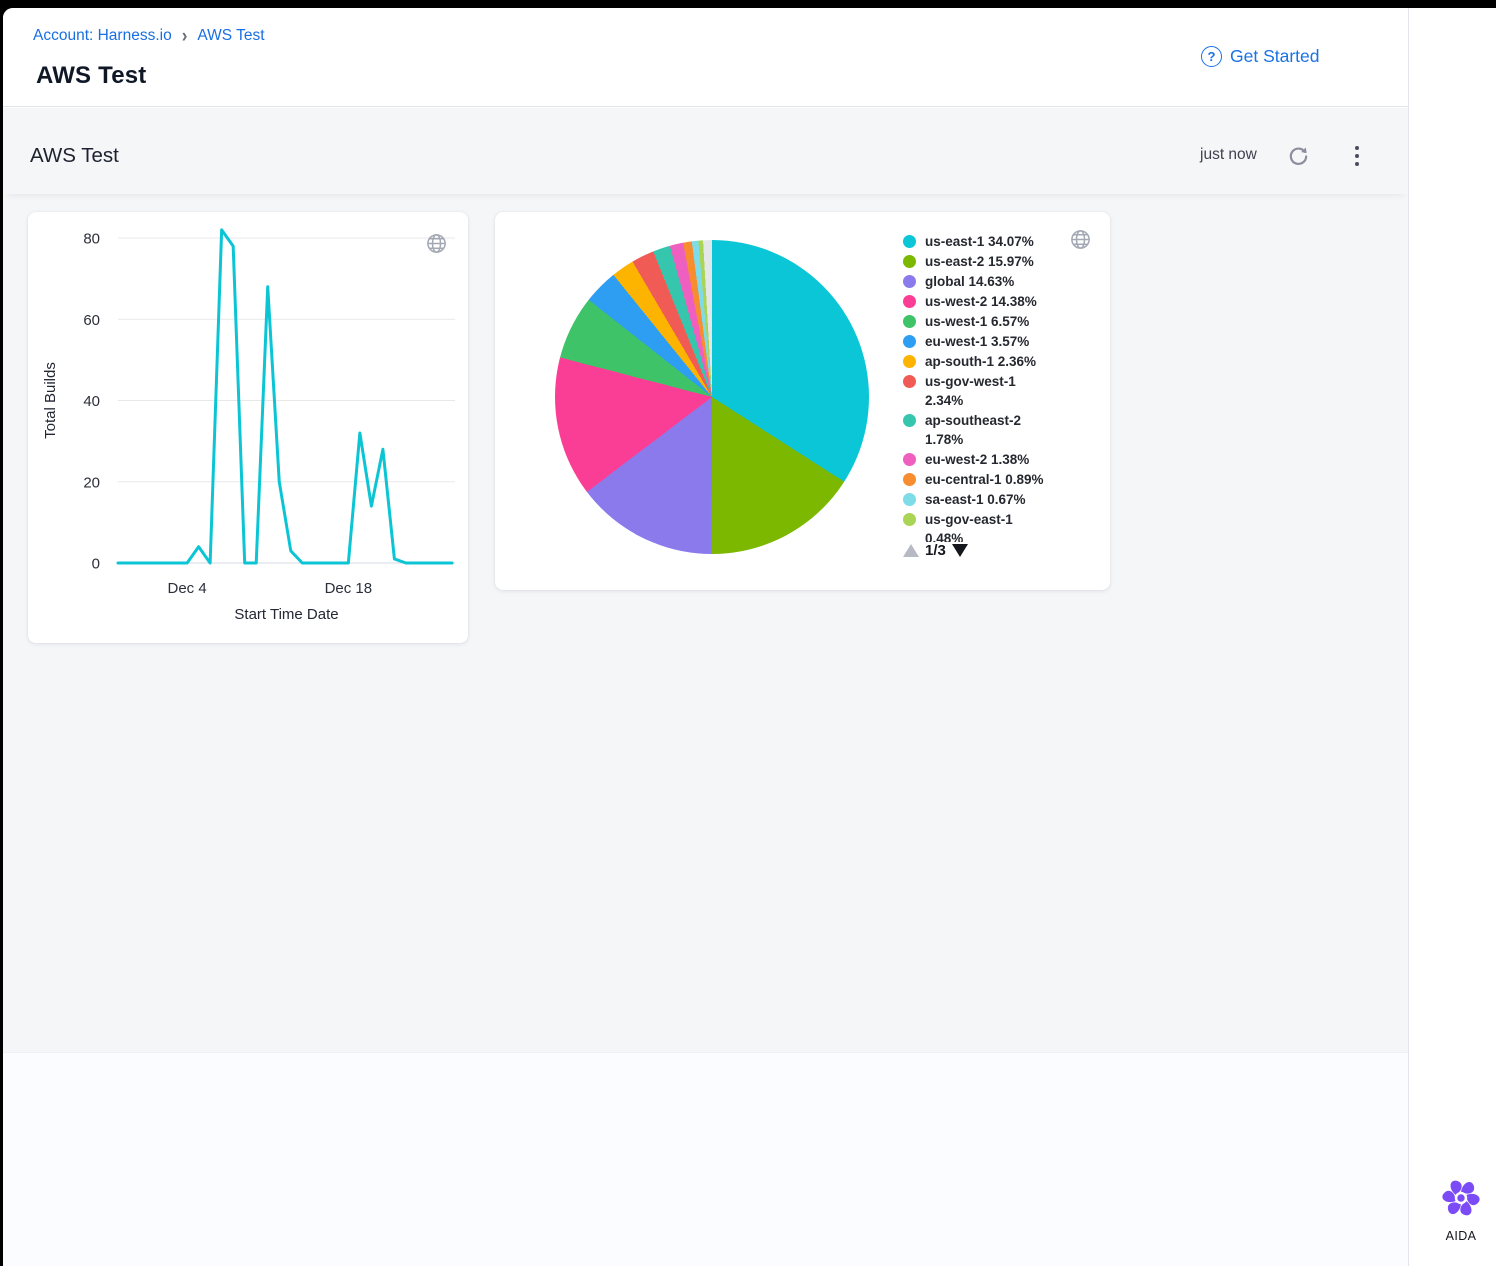 The height and width of the screenshot is (1266, 1496). I want to click on legend-item: sa-east-1 0.67%, so click(992, 499).